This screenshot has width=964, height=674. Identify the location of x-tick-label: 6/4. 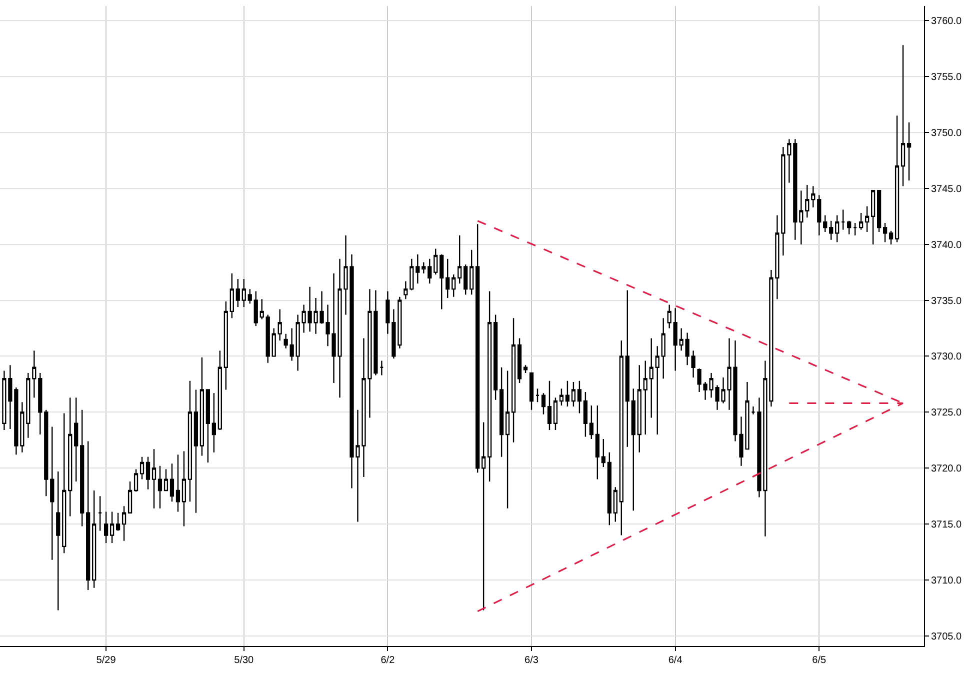
(675, 660).